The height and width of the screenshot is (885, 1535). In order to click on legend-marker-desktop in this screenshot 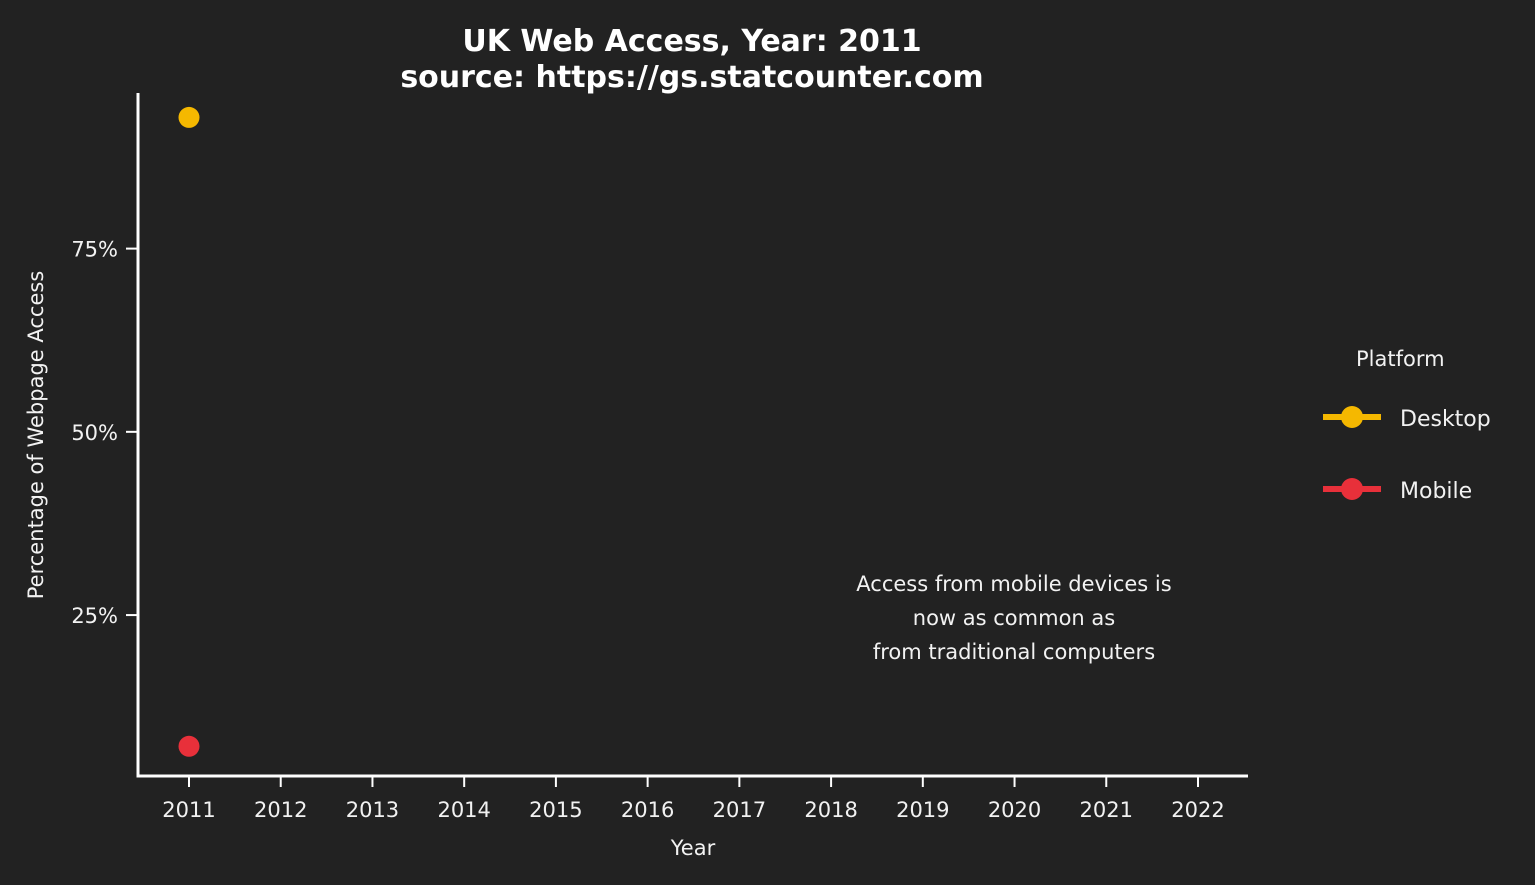, I will do `click(1352, 417)`.